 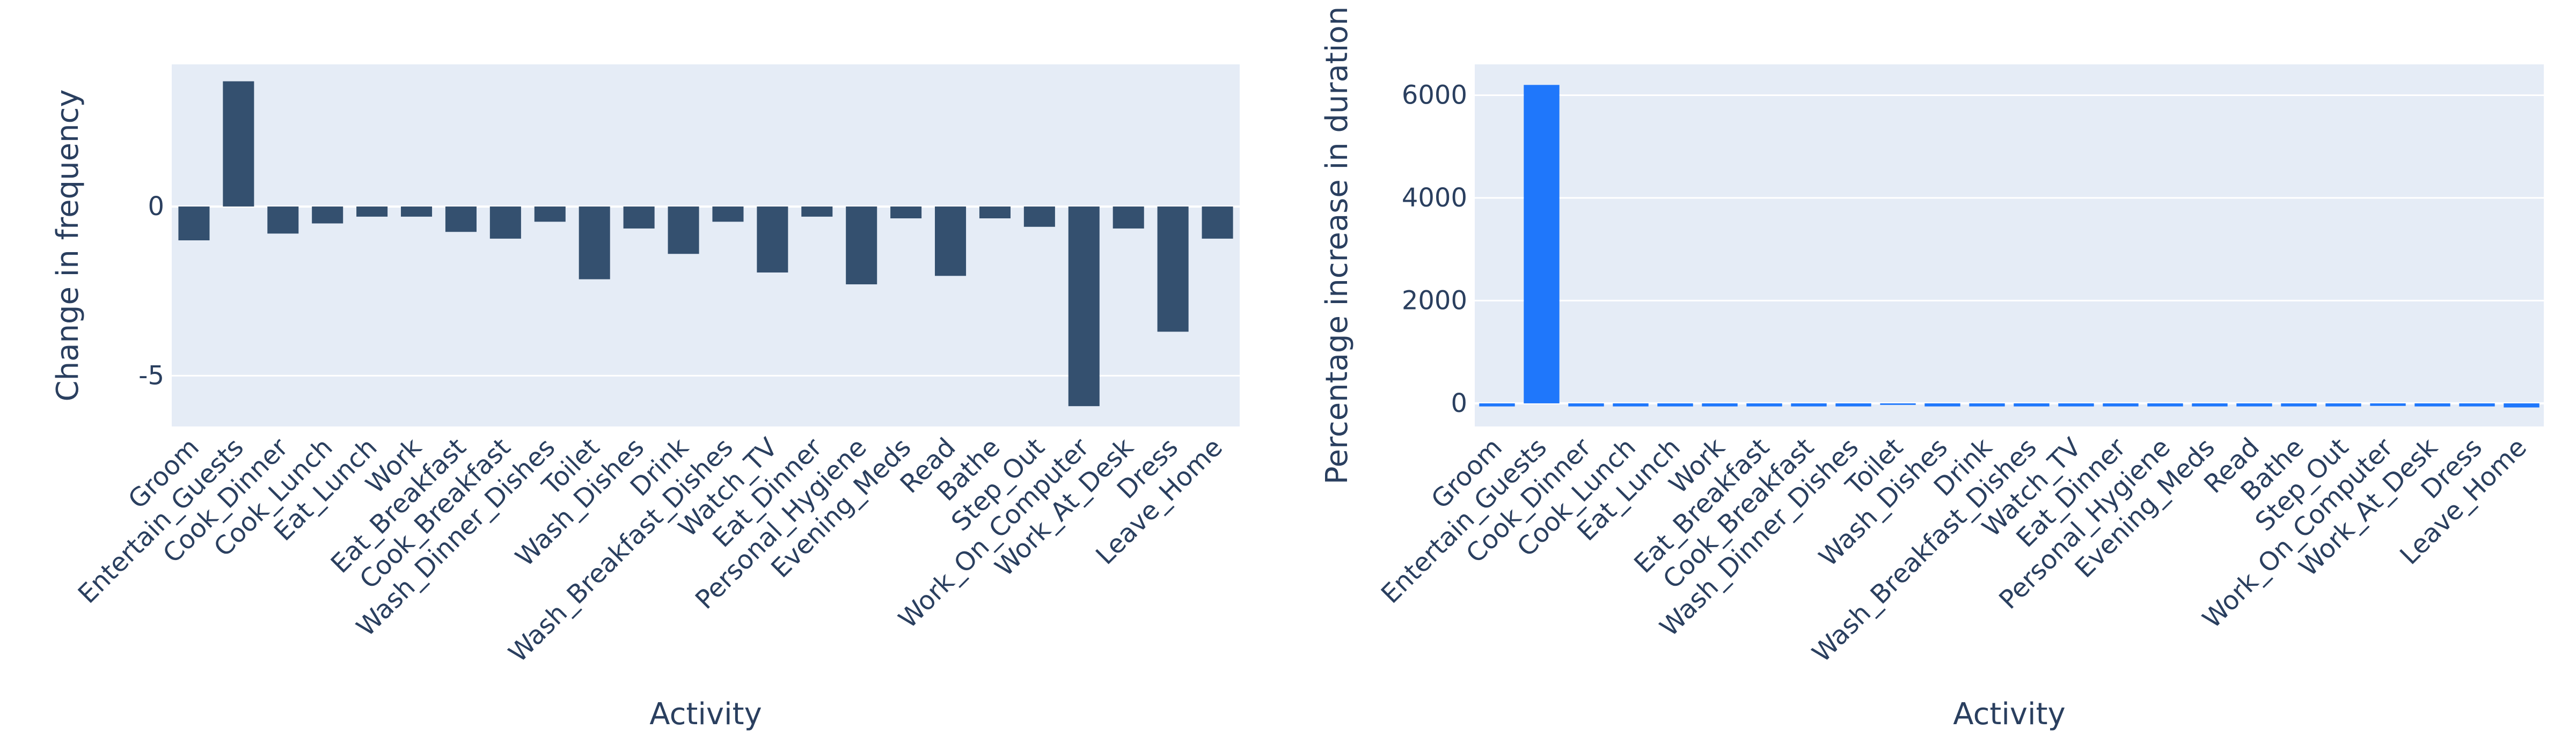 What do you see at coordinates (1434, 95) in the screenshot?
I see `y-tick-label: 6000` at bounding box center [1434, 95].